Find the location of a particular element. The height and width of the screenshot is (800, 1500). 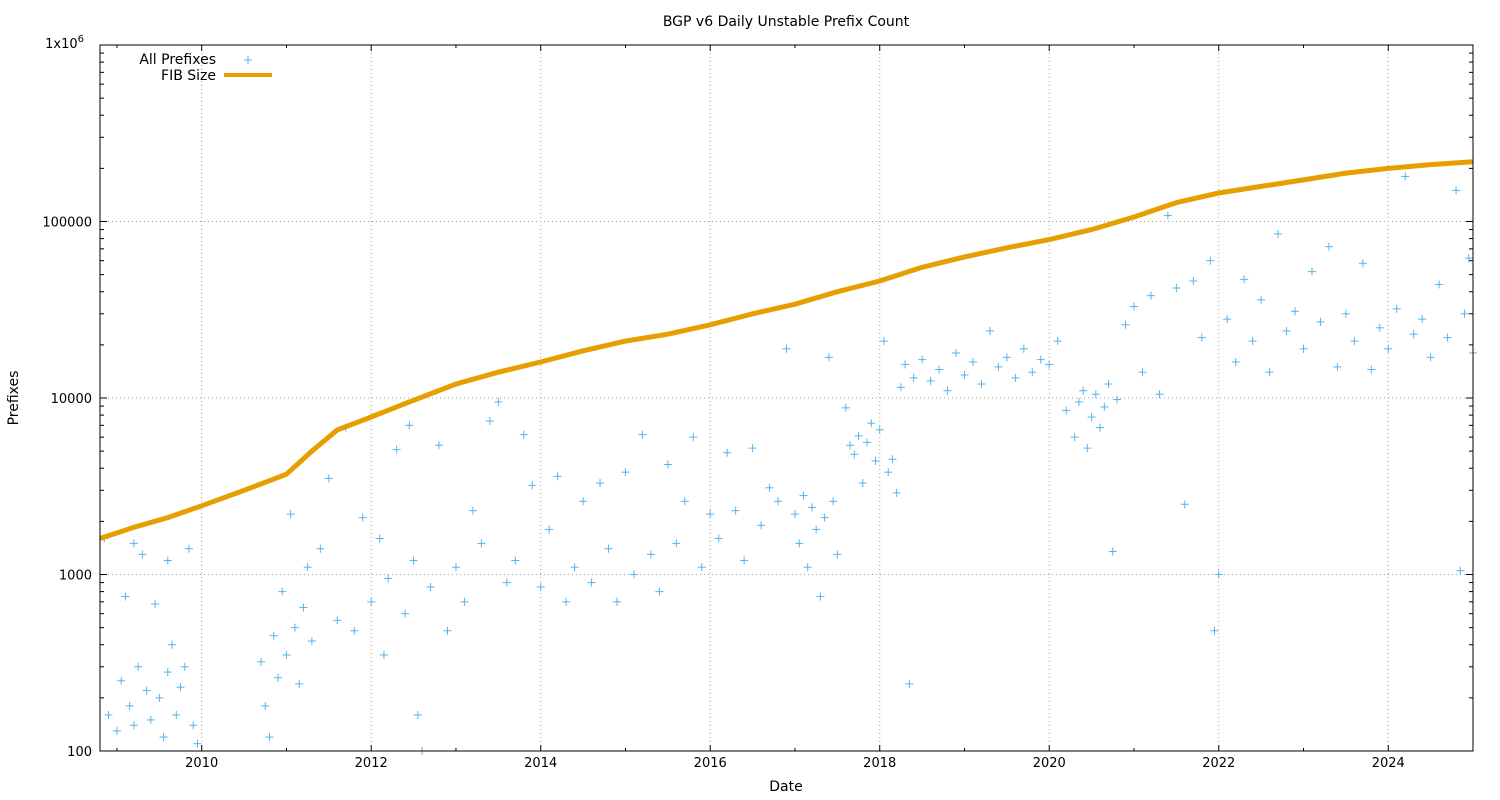

y-tick-label: 100000 is located at coordinates (67, 223).